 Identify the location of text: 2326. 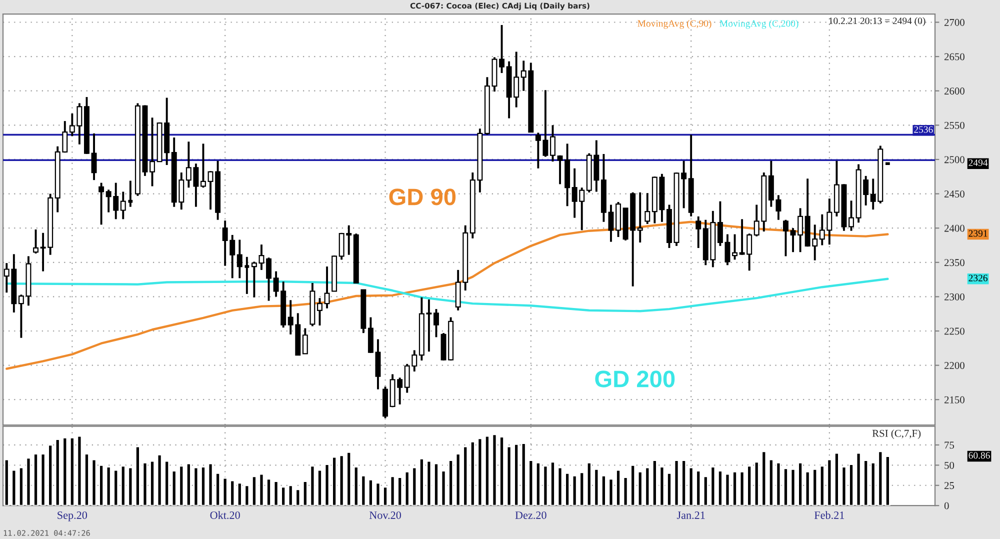
(978, 278).